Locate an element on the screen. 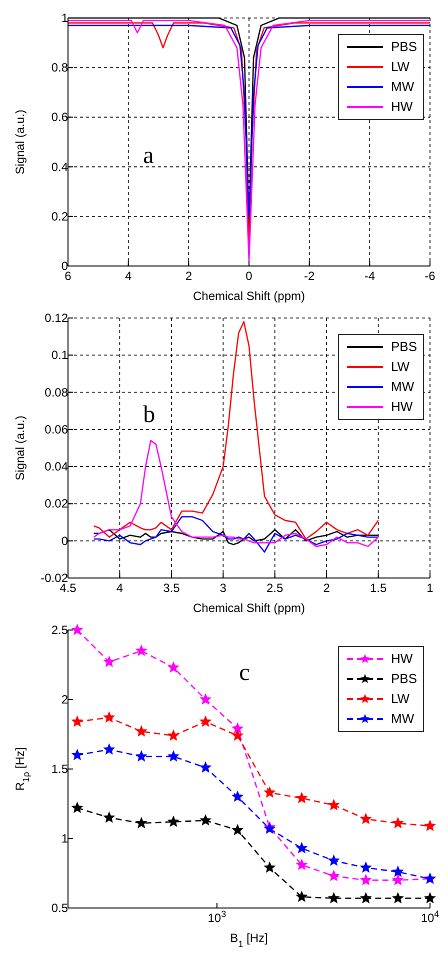 The image size is (448, 958). x-tick-label: 2.5 is located at coordinates (275, 588).